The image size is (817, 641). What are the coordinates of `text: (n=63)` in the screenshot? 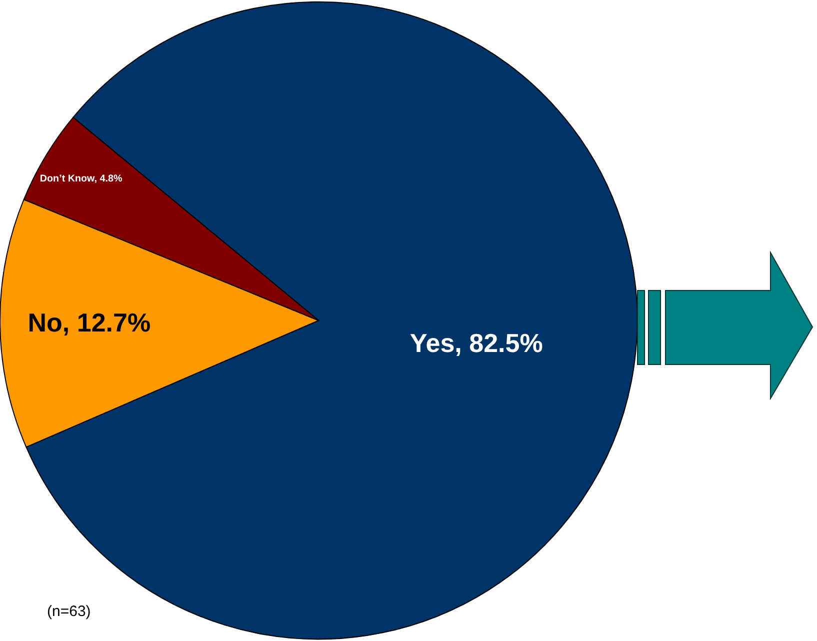 It's located at (69, 611).